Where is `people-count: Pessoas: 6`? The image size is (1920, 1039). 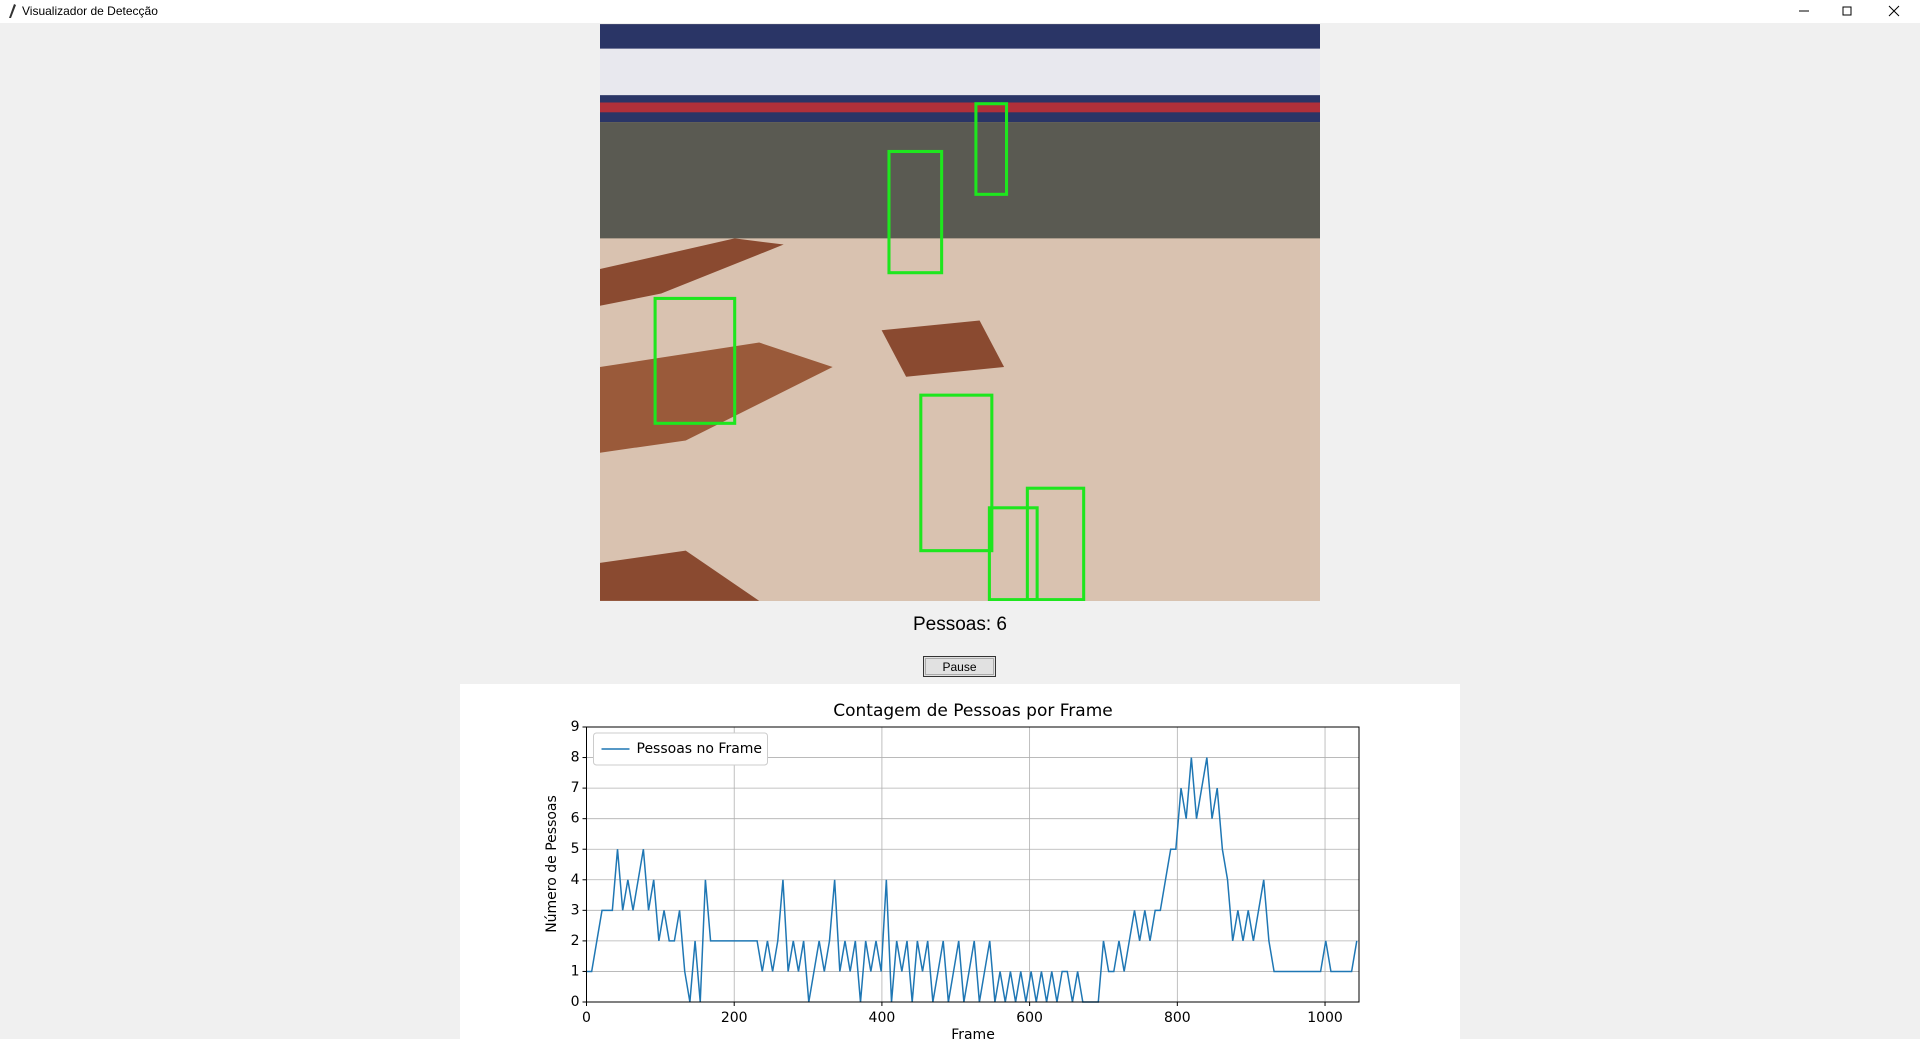
people-count: Pessoas: 6 is located at coordinates (960, 624).